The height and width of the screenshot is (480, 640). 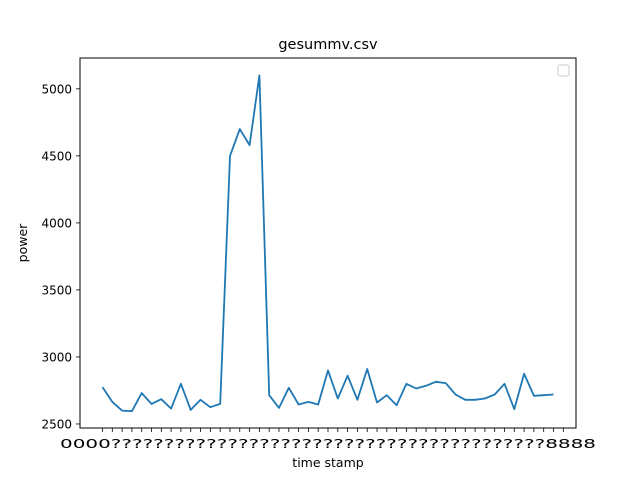 I want to click on x-axis-label: time stamp, so click(x=327, y=462).